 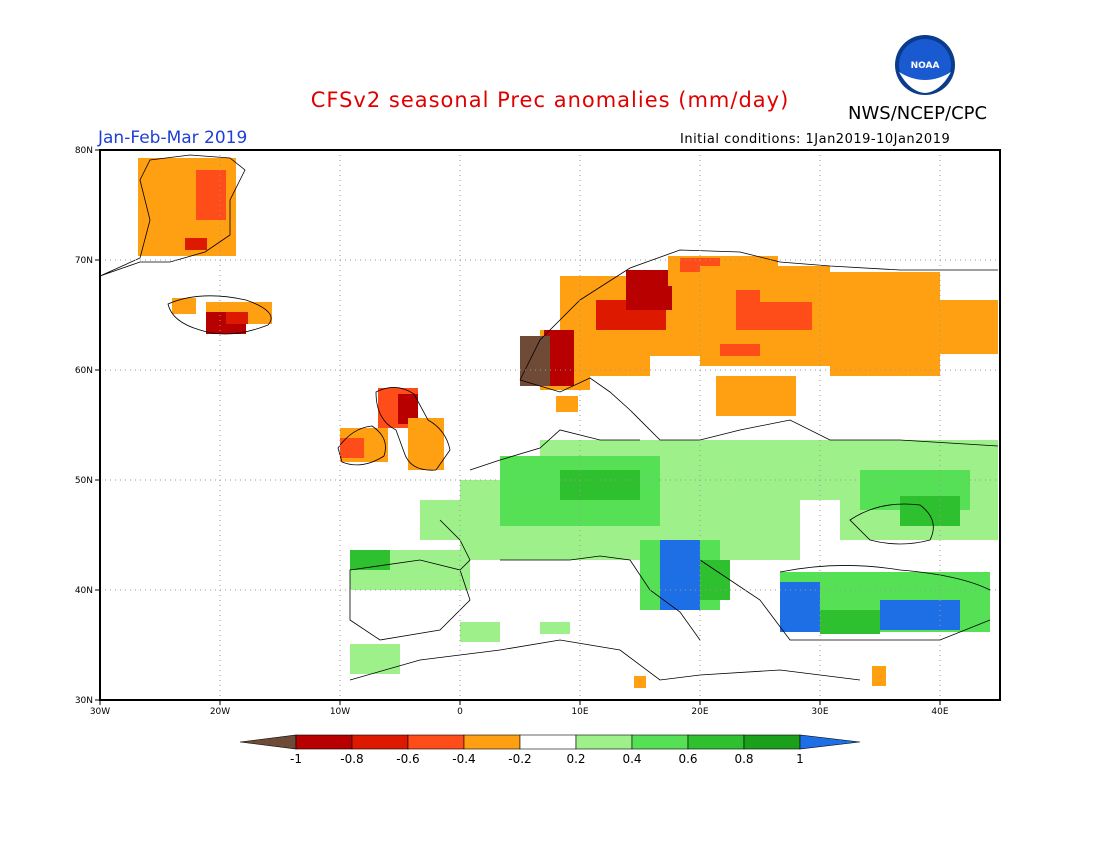 I want to click on lat-label: 40N, so click(x=84, y=591).